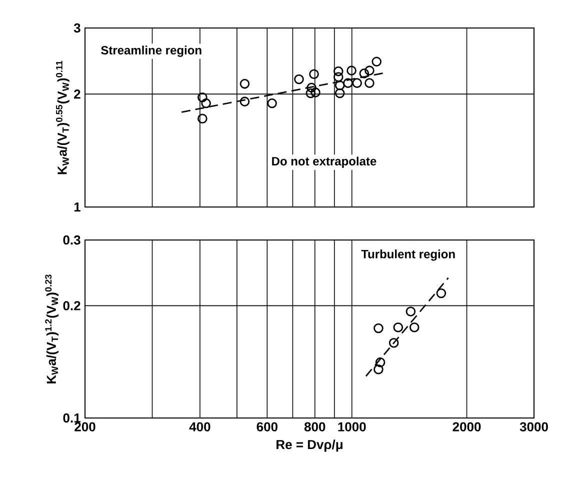 The image size is (567, 493). Describe the element at coordinates (71, 305) in the screenshot. I see `y-tick-label: 0.2` at that location.